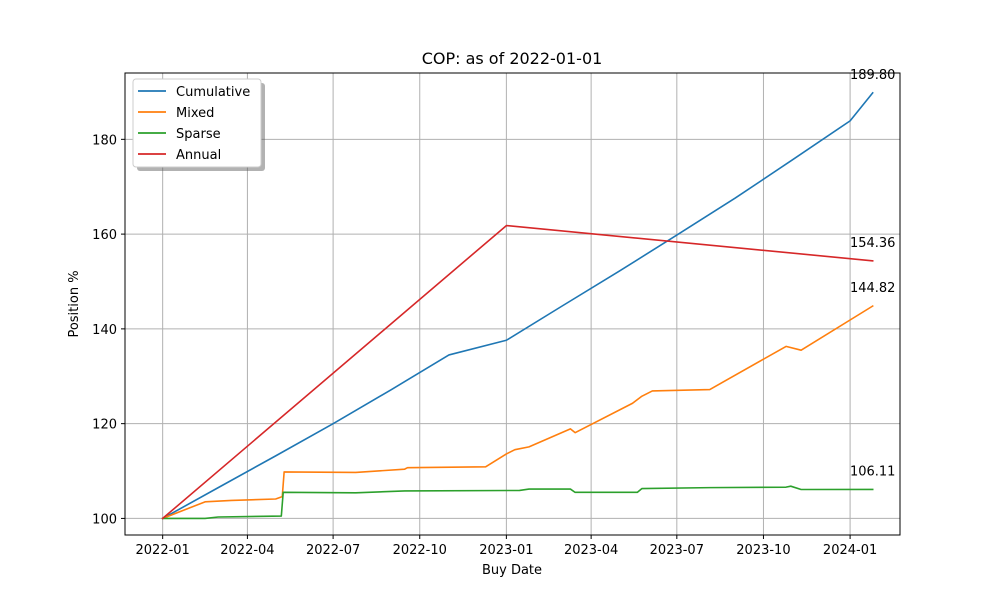 Image resolution: width=1000 pixels, height=600 pixels. Describe the element at coordinates (763, 550) in the screenshot. I see `x-tick-label: 2023-10` at that location.